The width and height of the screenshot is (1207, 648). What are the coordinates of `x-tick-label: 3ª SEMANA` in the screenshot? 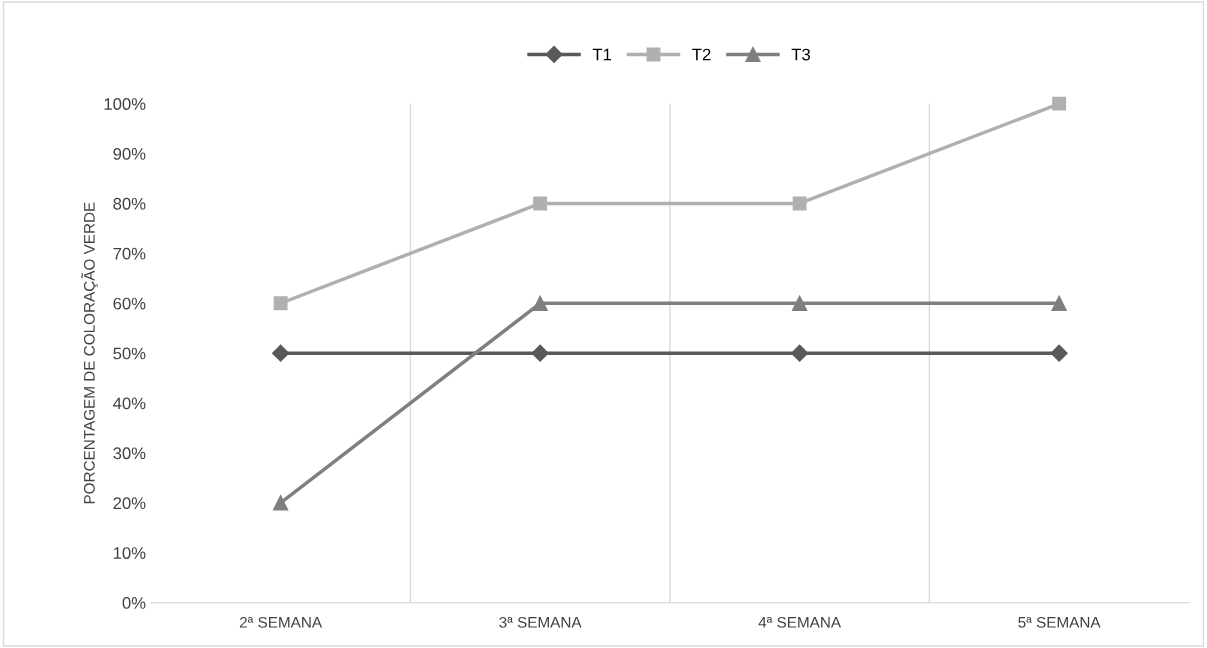 It's located at (540, 622).